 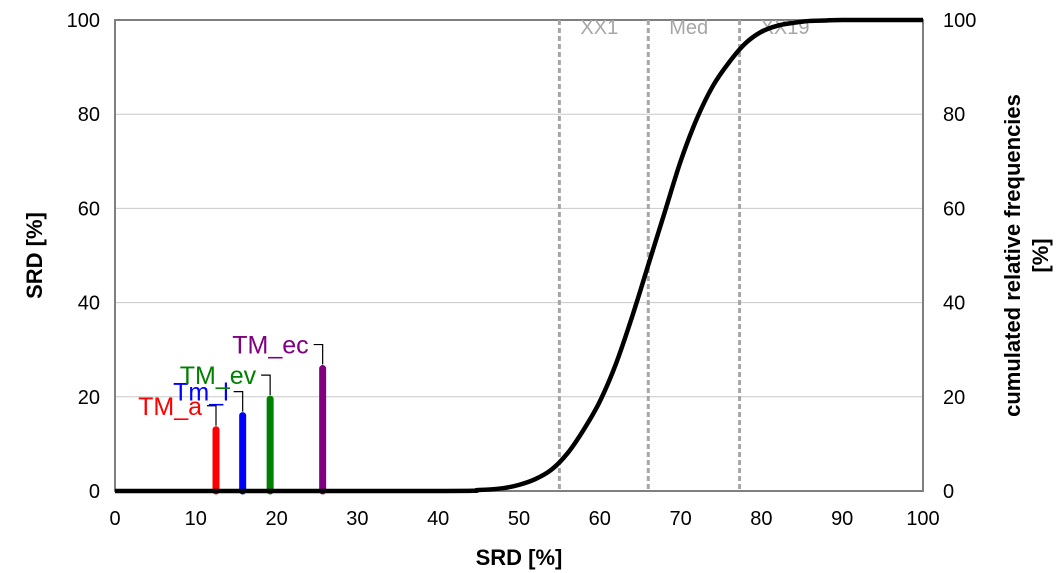 I want to click on x-tick-label: 70, so click(x=680, y=519).